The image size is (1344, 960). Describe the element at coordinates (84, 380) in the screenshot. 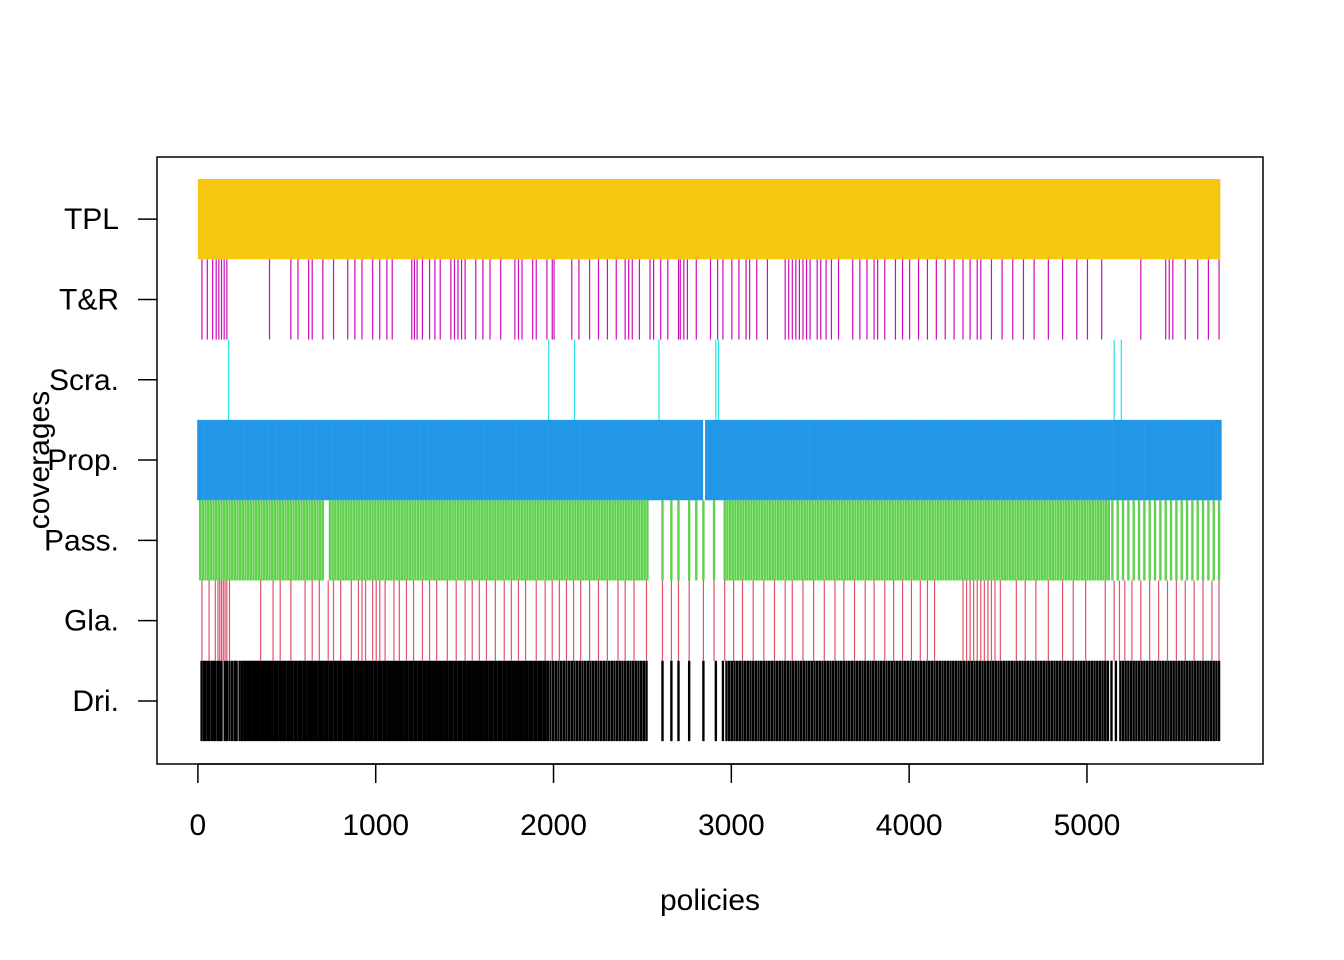

I see `y-tick-label: Scra.` at that location.